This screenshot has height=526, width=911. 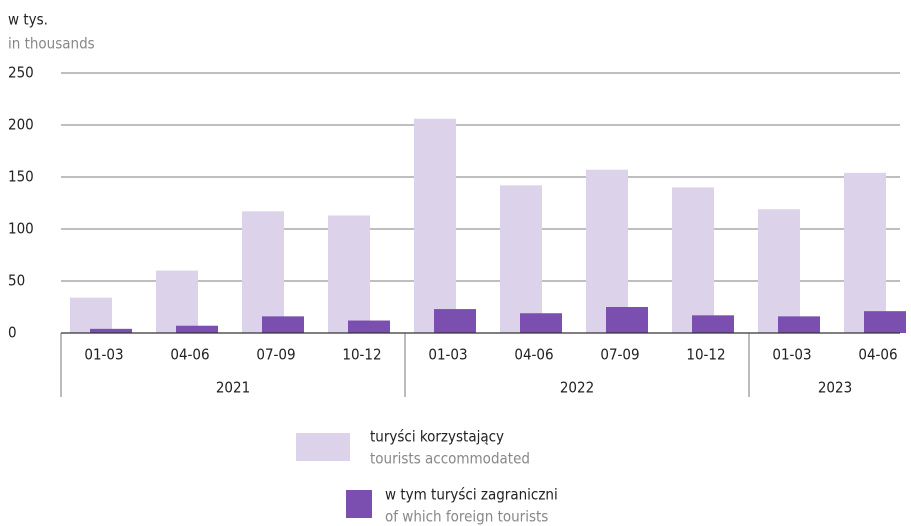 What do you see at coordinates (437, 437) in the screenshot?
I see `legend-label: turyści korzystający` at bounding box center [437, 437].